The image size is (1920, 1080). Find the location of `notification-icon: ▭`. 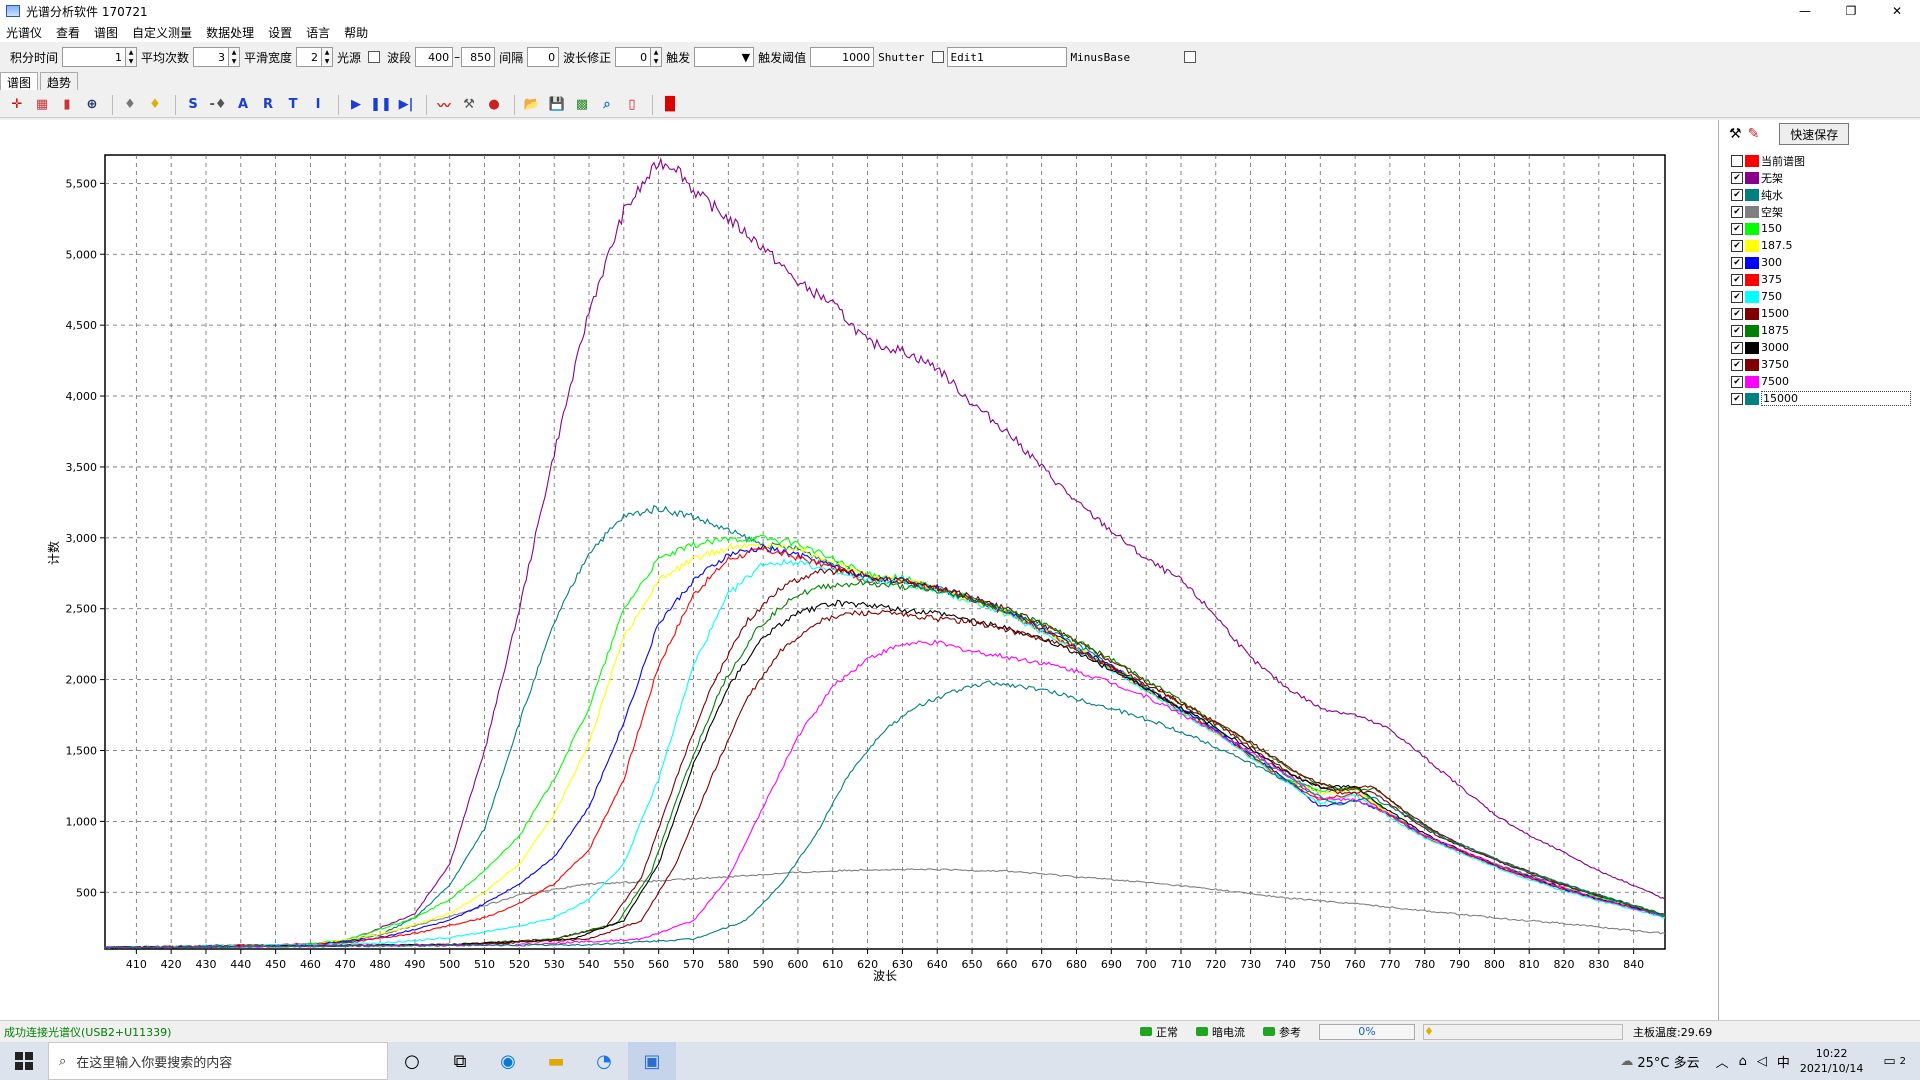

notification-icon: ▭ is located at coordinates (1889, 1061).